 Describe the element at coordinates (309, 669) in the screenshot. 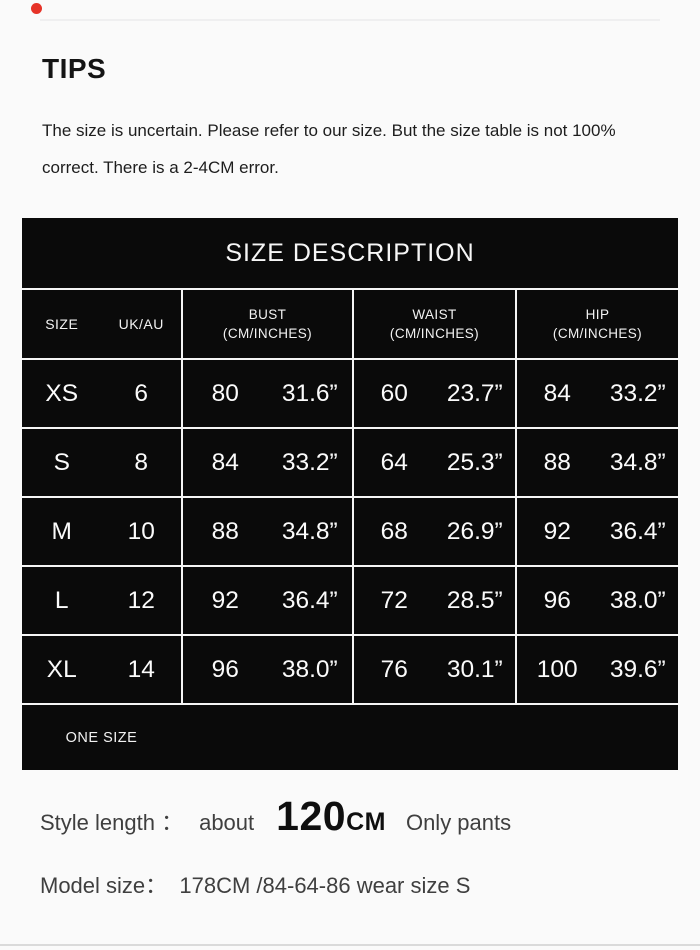

I see `cell-bust-in: 38.0”` at that location.